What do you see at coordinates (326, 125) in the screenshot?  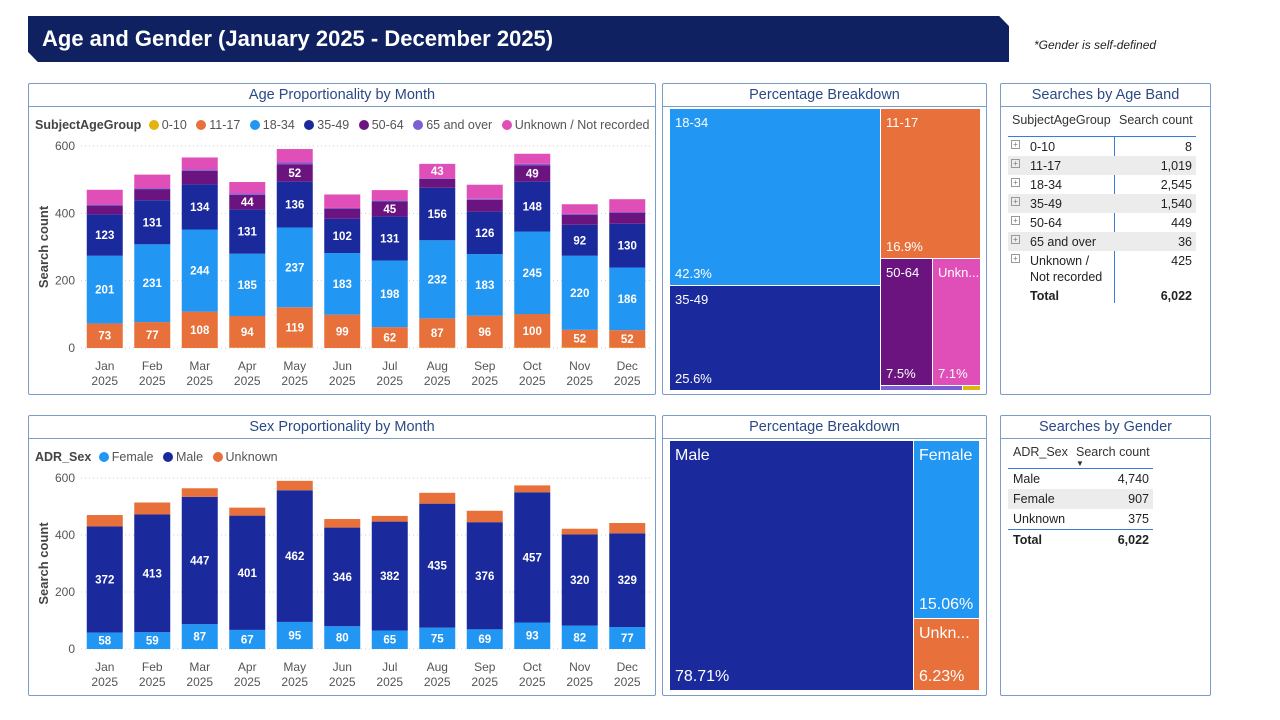 I see `legend-item-35-49: 35-49` at bounding box center [326, 125].